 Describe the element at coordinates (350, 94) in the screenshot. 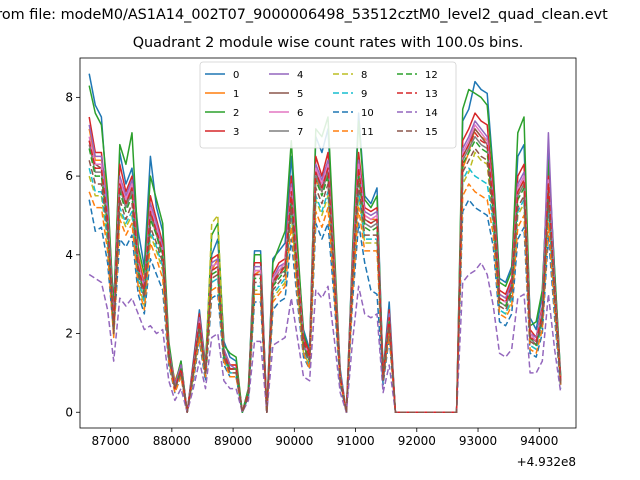

I see `legend-entry-9: 9` at that location.